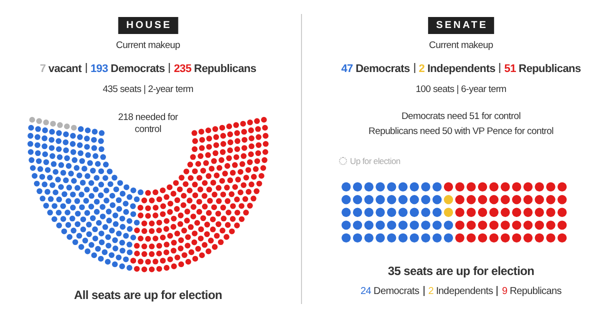 This screenshot has width=602, height=317. Describe the element at coordinates (183, 69) in the screenshot. I see `data-label: 235` at that location.